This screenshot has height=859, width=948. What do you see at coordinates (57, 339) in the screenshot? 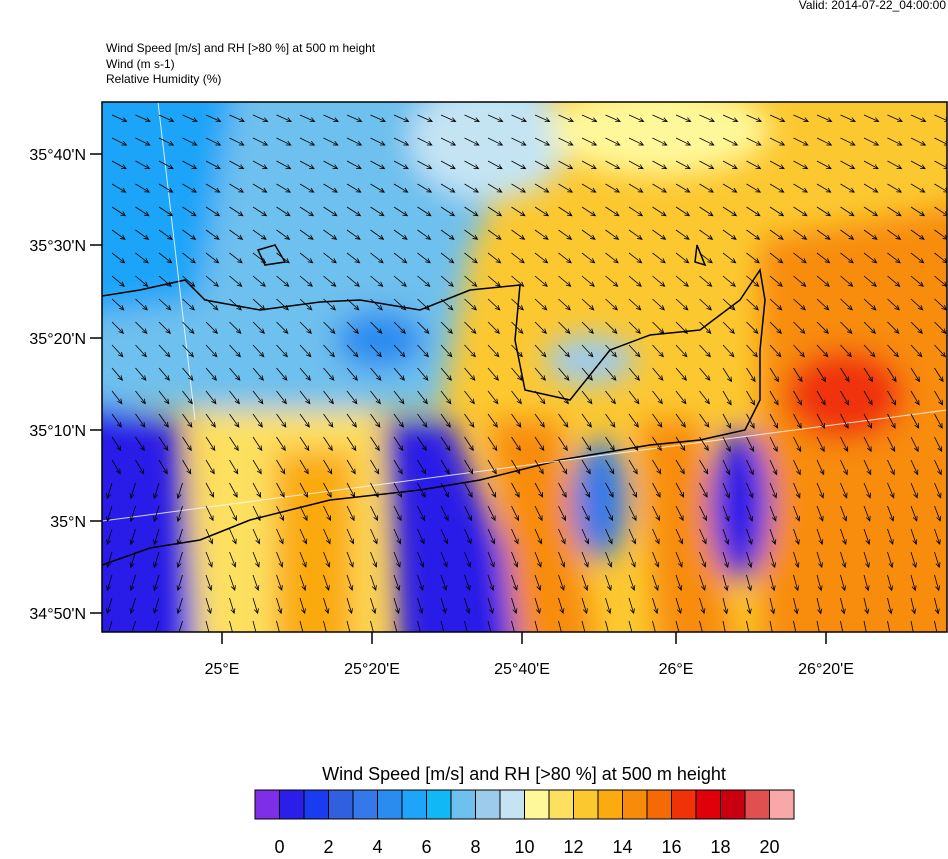
I see `lat-label: 35°20'N` at bounding box center [57, 339].